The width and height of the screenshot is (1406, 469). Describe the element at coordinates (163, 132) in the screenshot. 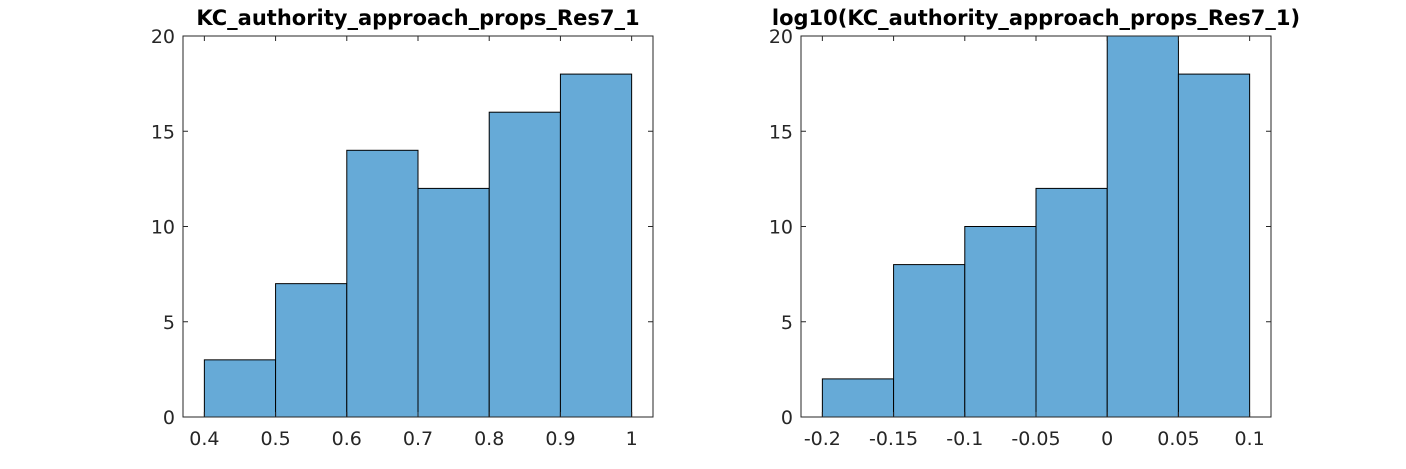

I see `y-tick-label-left: 15` at that location.